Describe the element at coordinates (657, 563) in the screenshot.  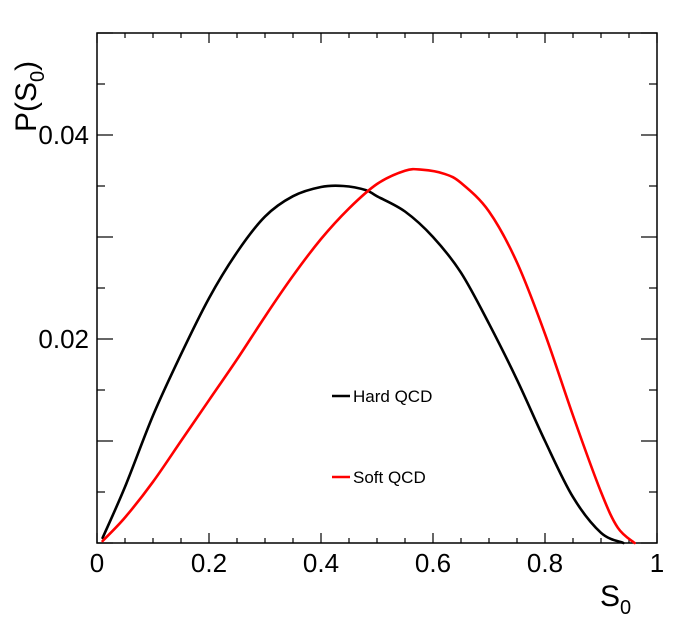
I see `x-tick-label: 1` at that location.